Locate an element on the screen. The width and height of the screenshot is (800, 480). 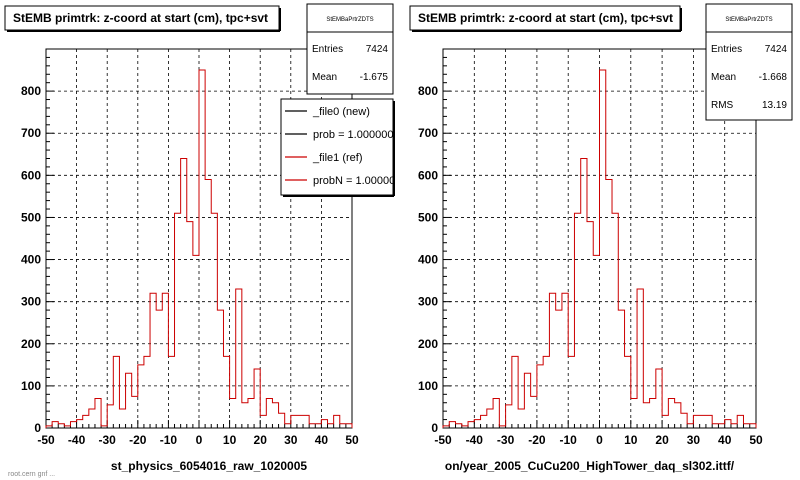
legend-box is located at coordinates (337, 147).